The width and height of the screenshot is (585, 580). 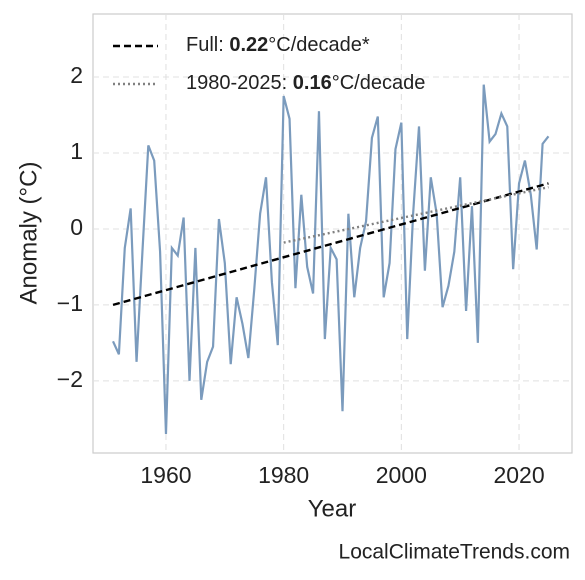 What do you see at coordinates (165, 475) in the screenshot?
I see `x-tick-label: 1960` at bounding box center [165, 475].